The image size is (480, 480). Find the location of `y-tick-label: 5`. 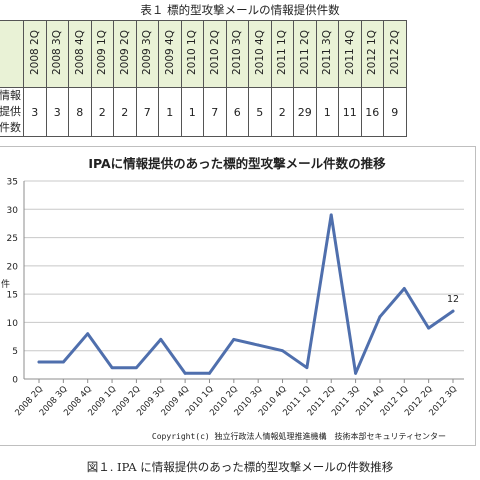

y-tick-label: 5 is located at coordinates (15, 352).